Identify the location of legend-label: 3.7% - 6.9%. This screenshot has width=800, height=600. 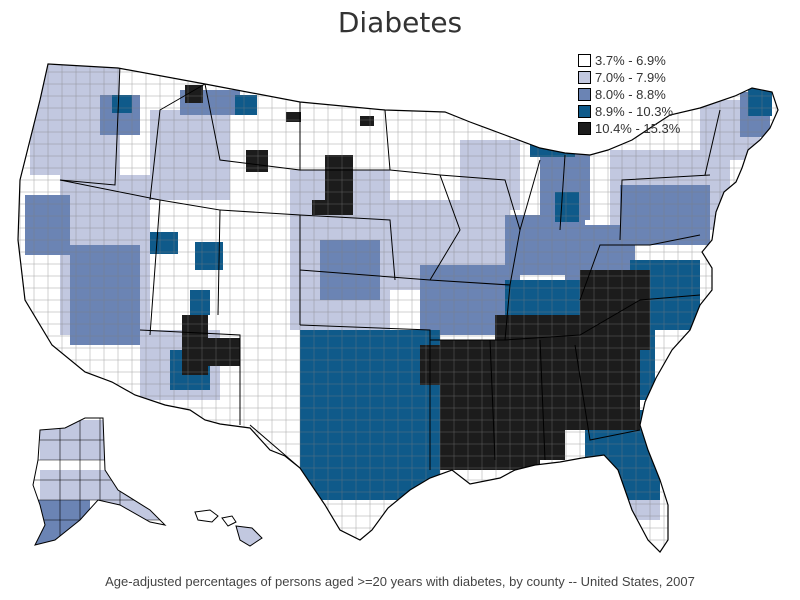
(630, 60).